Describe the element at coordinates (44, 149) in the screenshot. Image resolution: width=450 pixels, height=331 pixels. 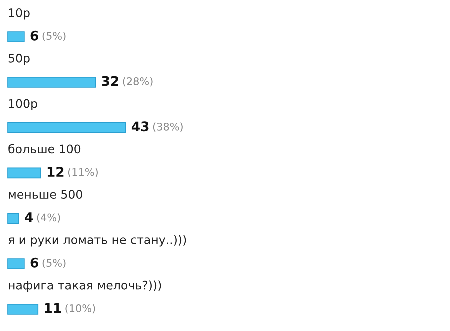
I see `y-tick-label: больше 100` at that location.